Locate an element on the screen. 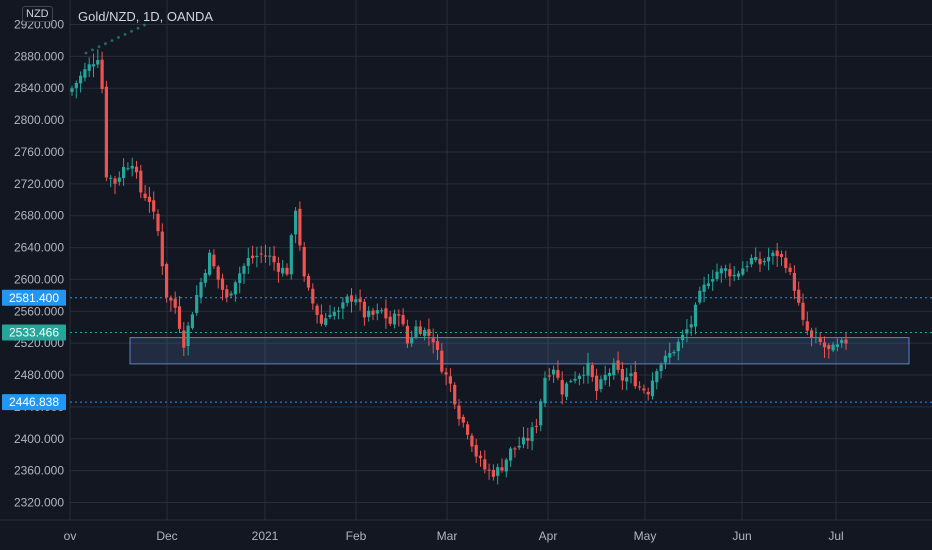 The width and height of the screenshot is (932, 550). x-tick-label: May is located at coordinates (645, 536).